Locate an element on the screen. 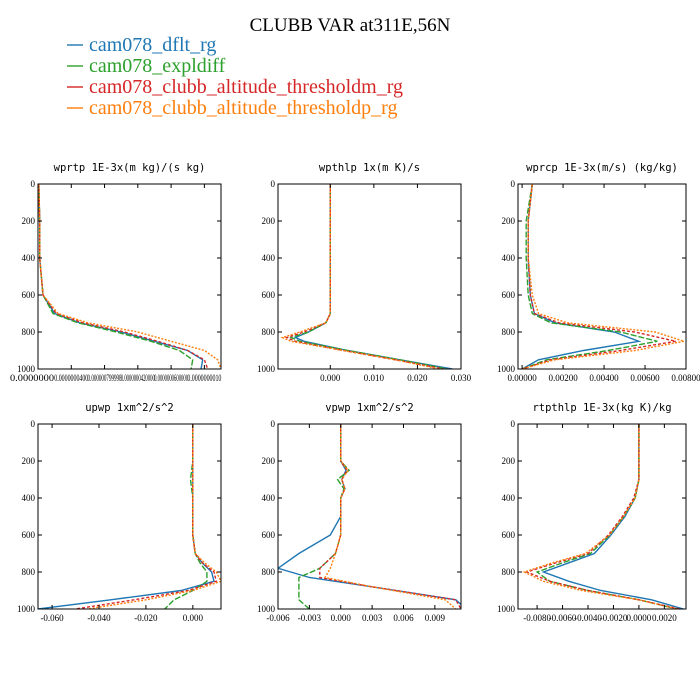 This screenshot has height=700, width=700. panel-1-ytick-label-2: 400 is located at coordinates (29, 258).